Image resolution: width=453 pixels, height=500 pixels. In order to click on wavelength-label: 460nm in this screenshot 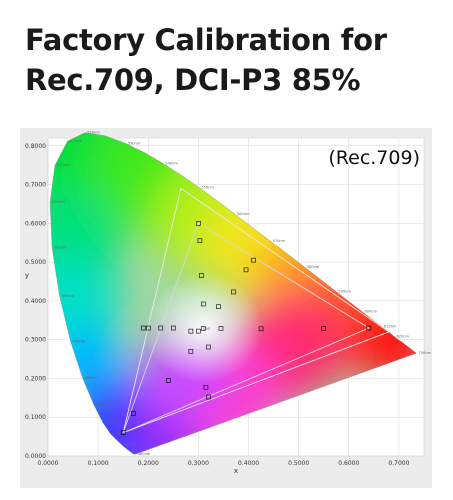, I will do `click(128, 444)`.